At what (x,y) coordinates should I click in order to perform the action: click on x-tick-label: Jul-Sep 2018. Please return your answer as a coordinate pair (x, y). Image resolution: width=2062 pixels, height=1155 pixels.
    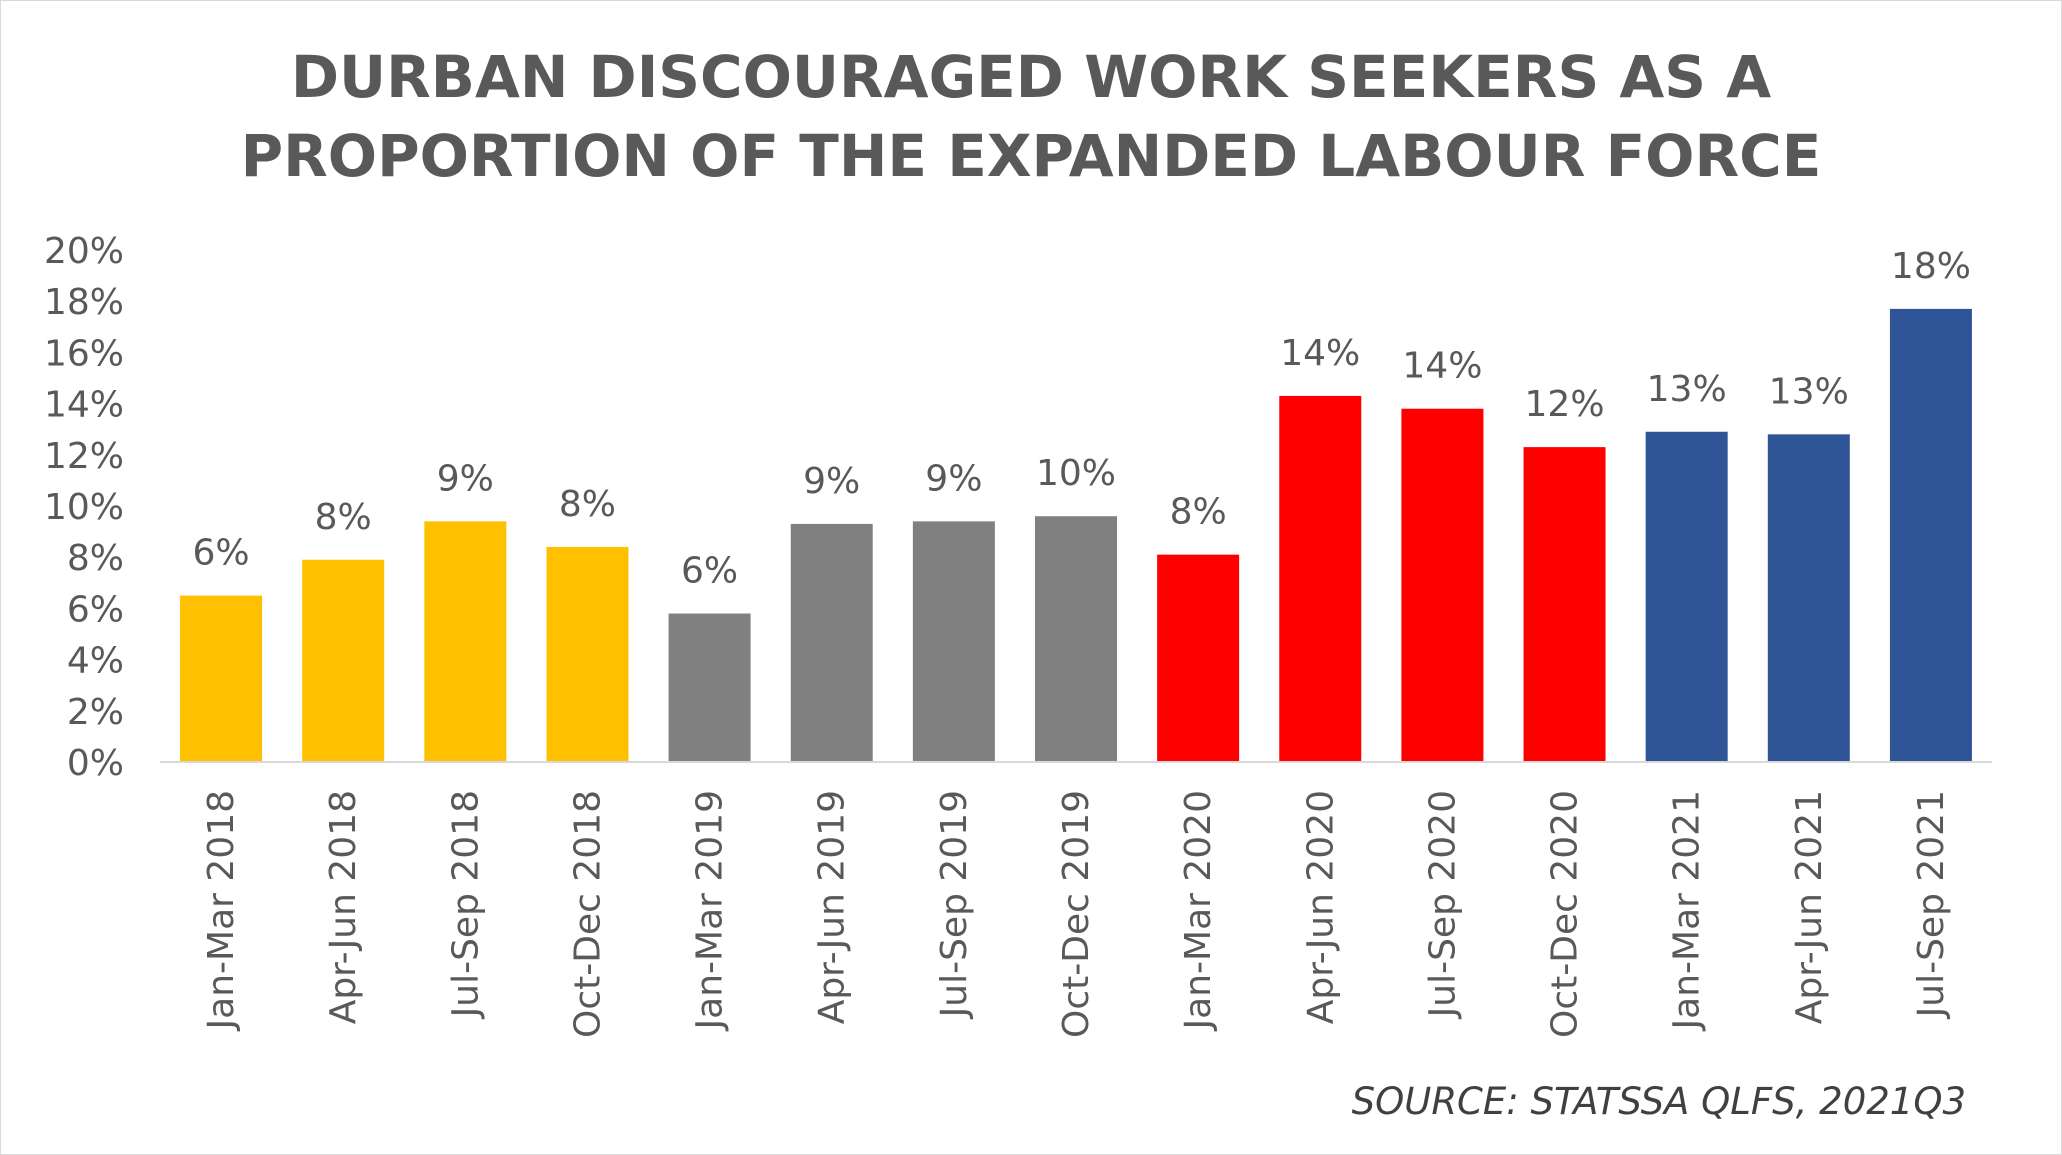
    Looking at the image, I should click on (465, 904).